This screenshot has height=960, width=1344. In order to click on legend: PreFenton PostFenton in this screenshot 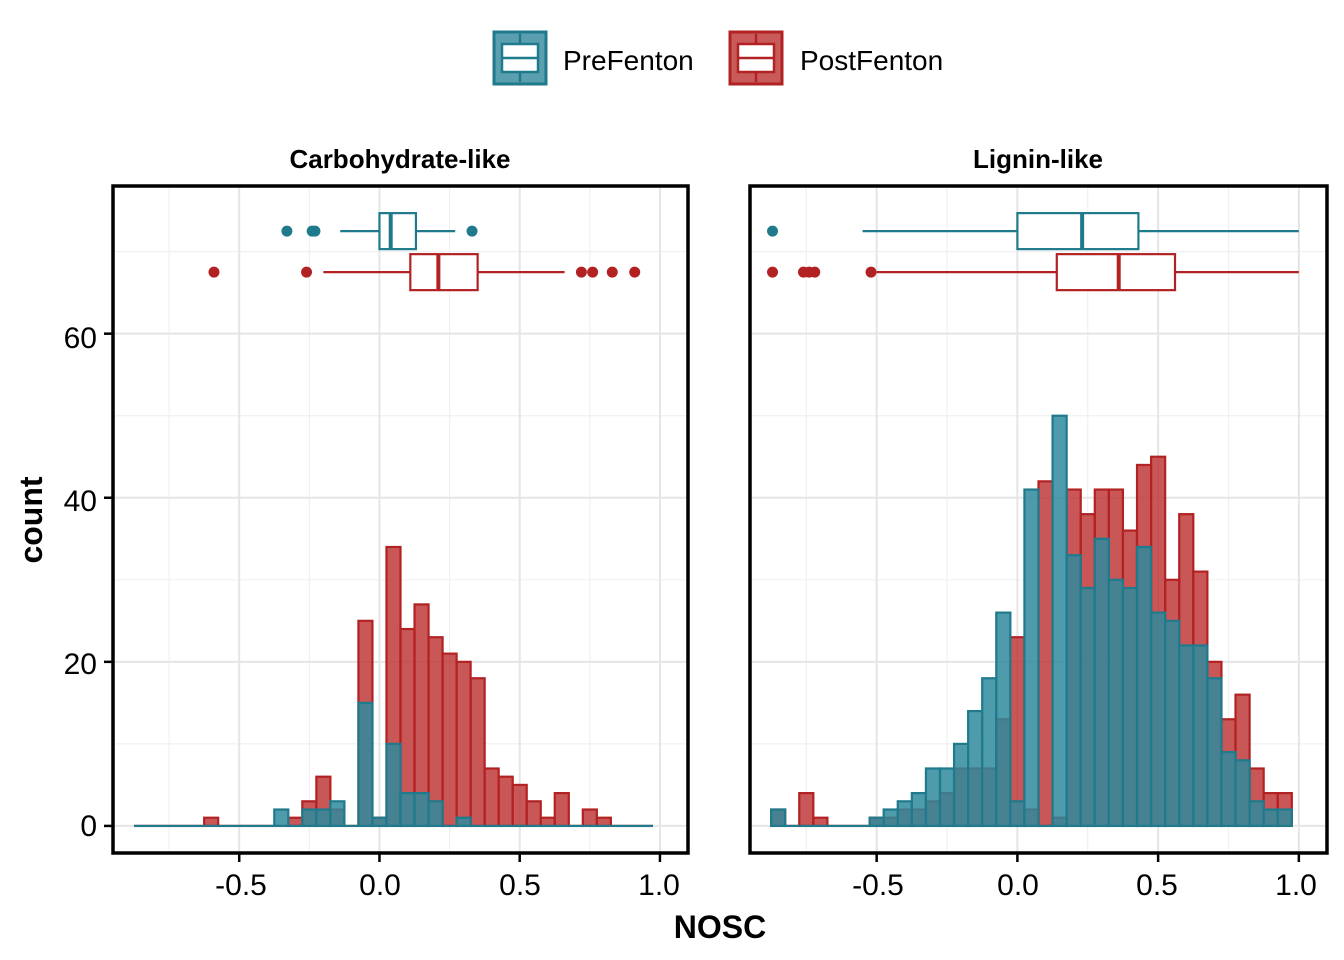, I will do `click(717, 58)`.